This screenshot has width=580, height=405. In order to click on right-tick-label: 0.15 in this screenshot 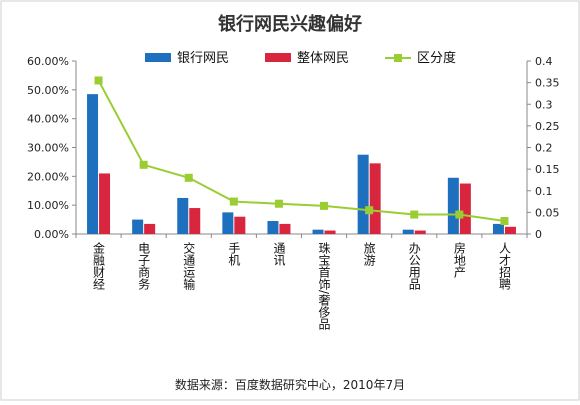, I will do `click(547, 169)`.